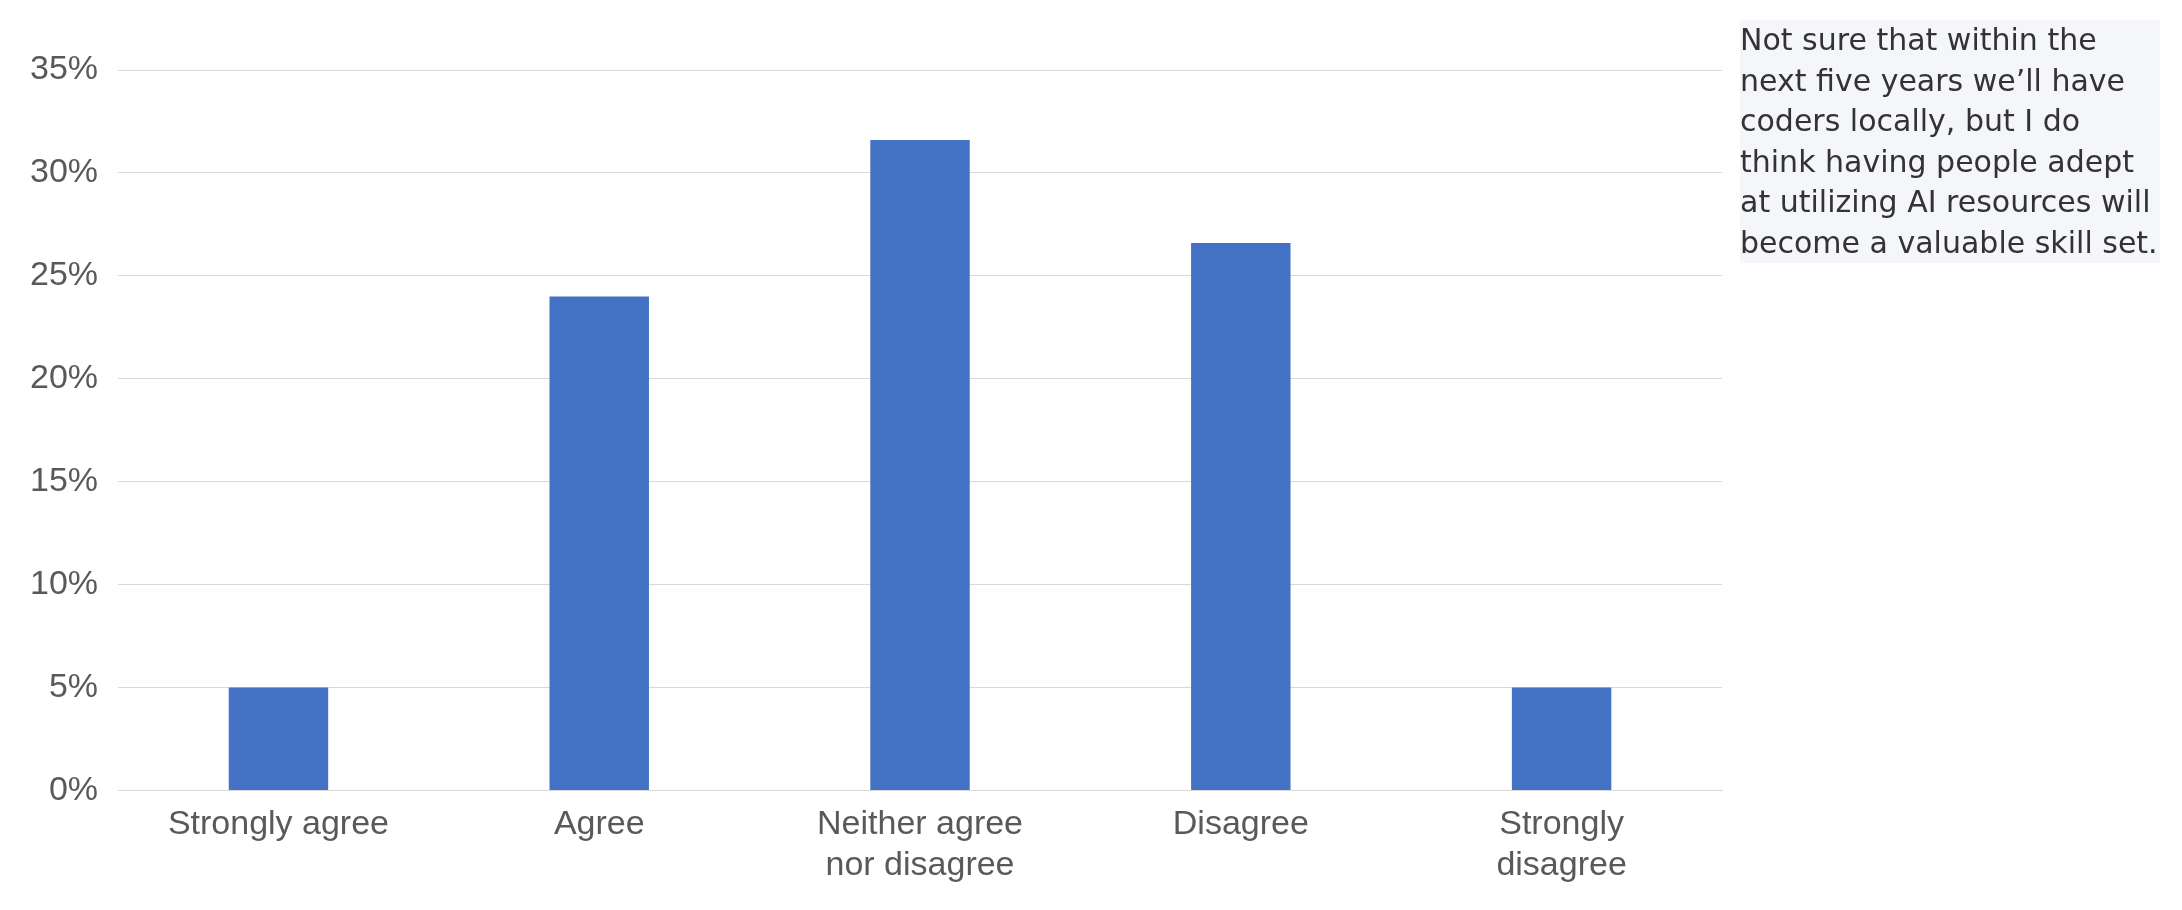  I want to click on y-tick-label: 35%, so click(64, 67).